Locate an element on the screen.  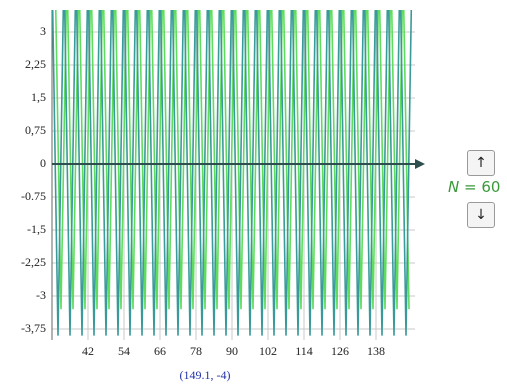
y-tick-label: 2,25 is located at coordinates (35, 64).